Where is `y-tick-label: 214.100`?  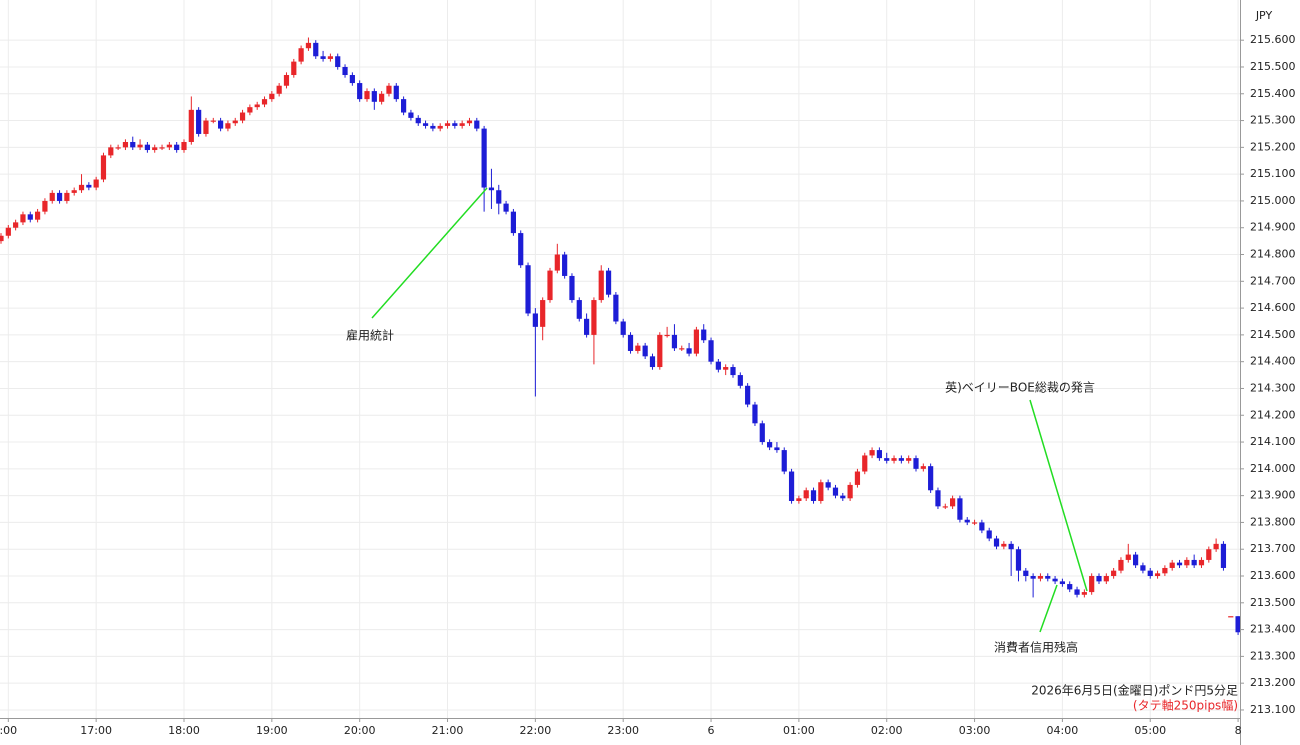
y-tick-label: 214.100 is located at coordinates (1273, 441).